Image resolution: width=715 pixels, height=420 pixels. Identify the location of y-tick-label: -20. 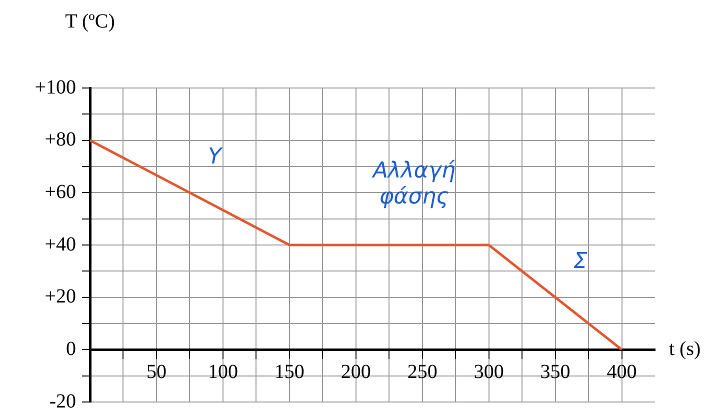
(62, 401).